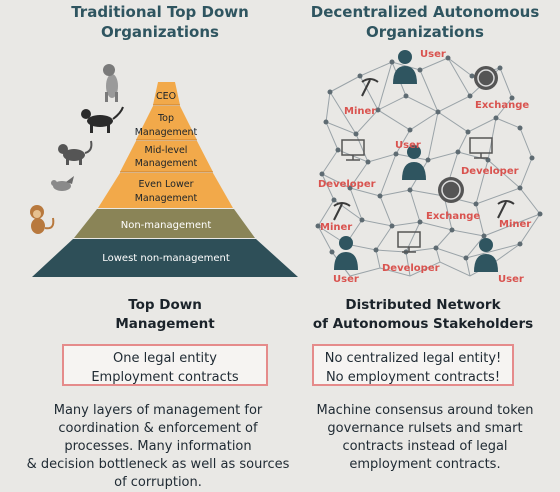  I want to click on pyramid-label-non-management: Non-management, so click(166, 225).